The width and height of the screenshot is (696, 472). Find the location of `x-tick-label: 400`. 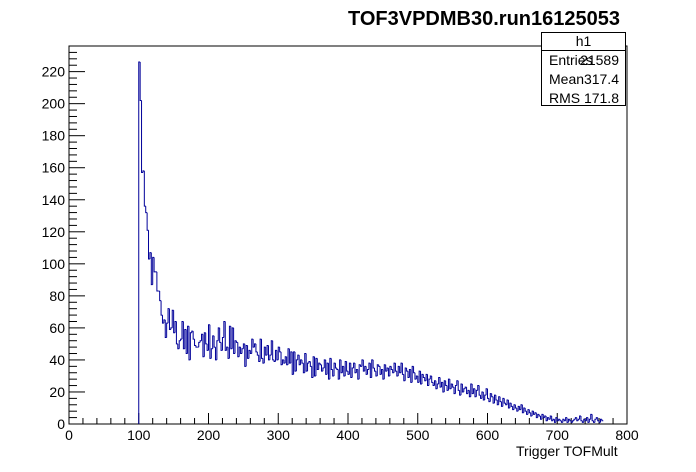

x-tick-label: 400 is located at coordinates (348, 435).